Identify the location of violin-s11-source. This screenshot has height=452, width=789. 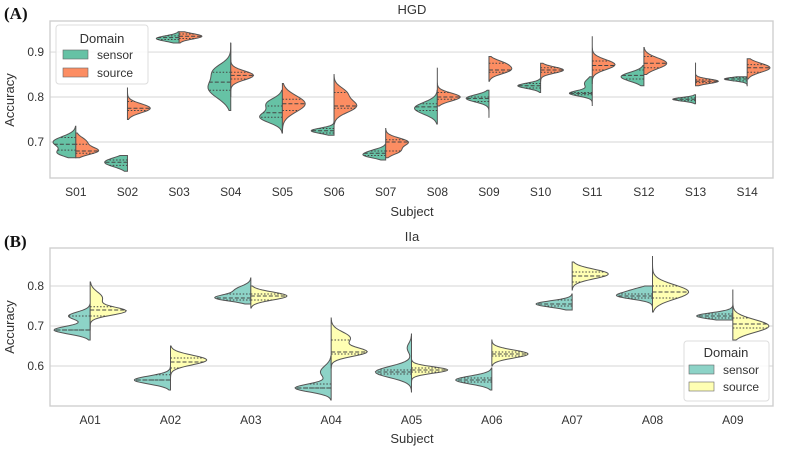
(603, 60).